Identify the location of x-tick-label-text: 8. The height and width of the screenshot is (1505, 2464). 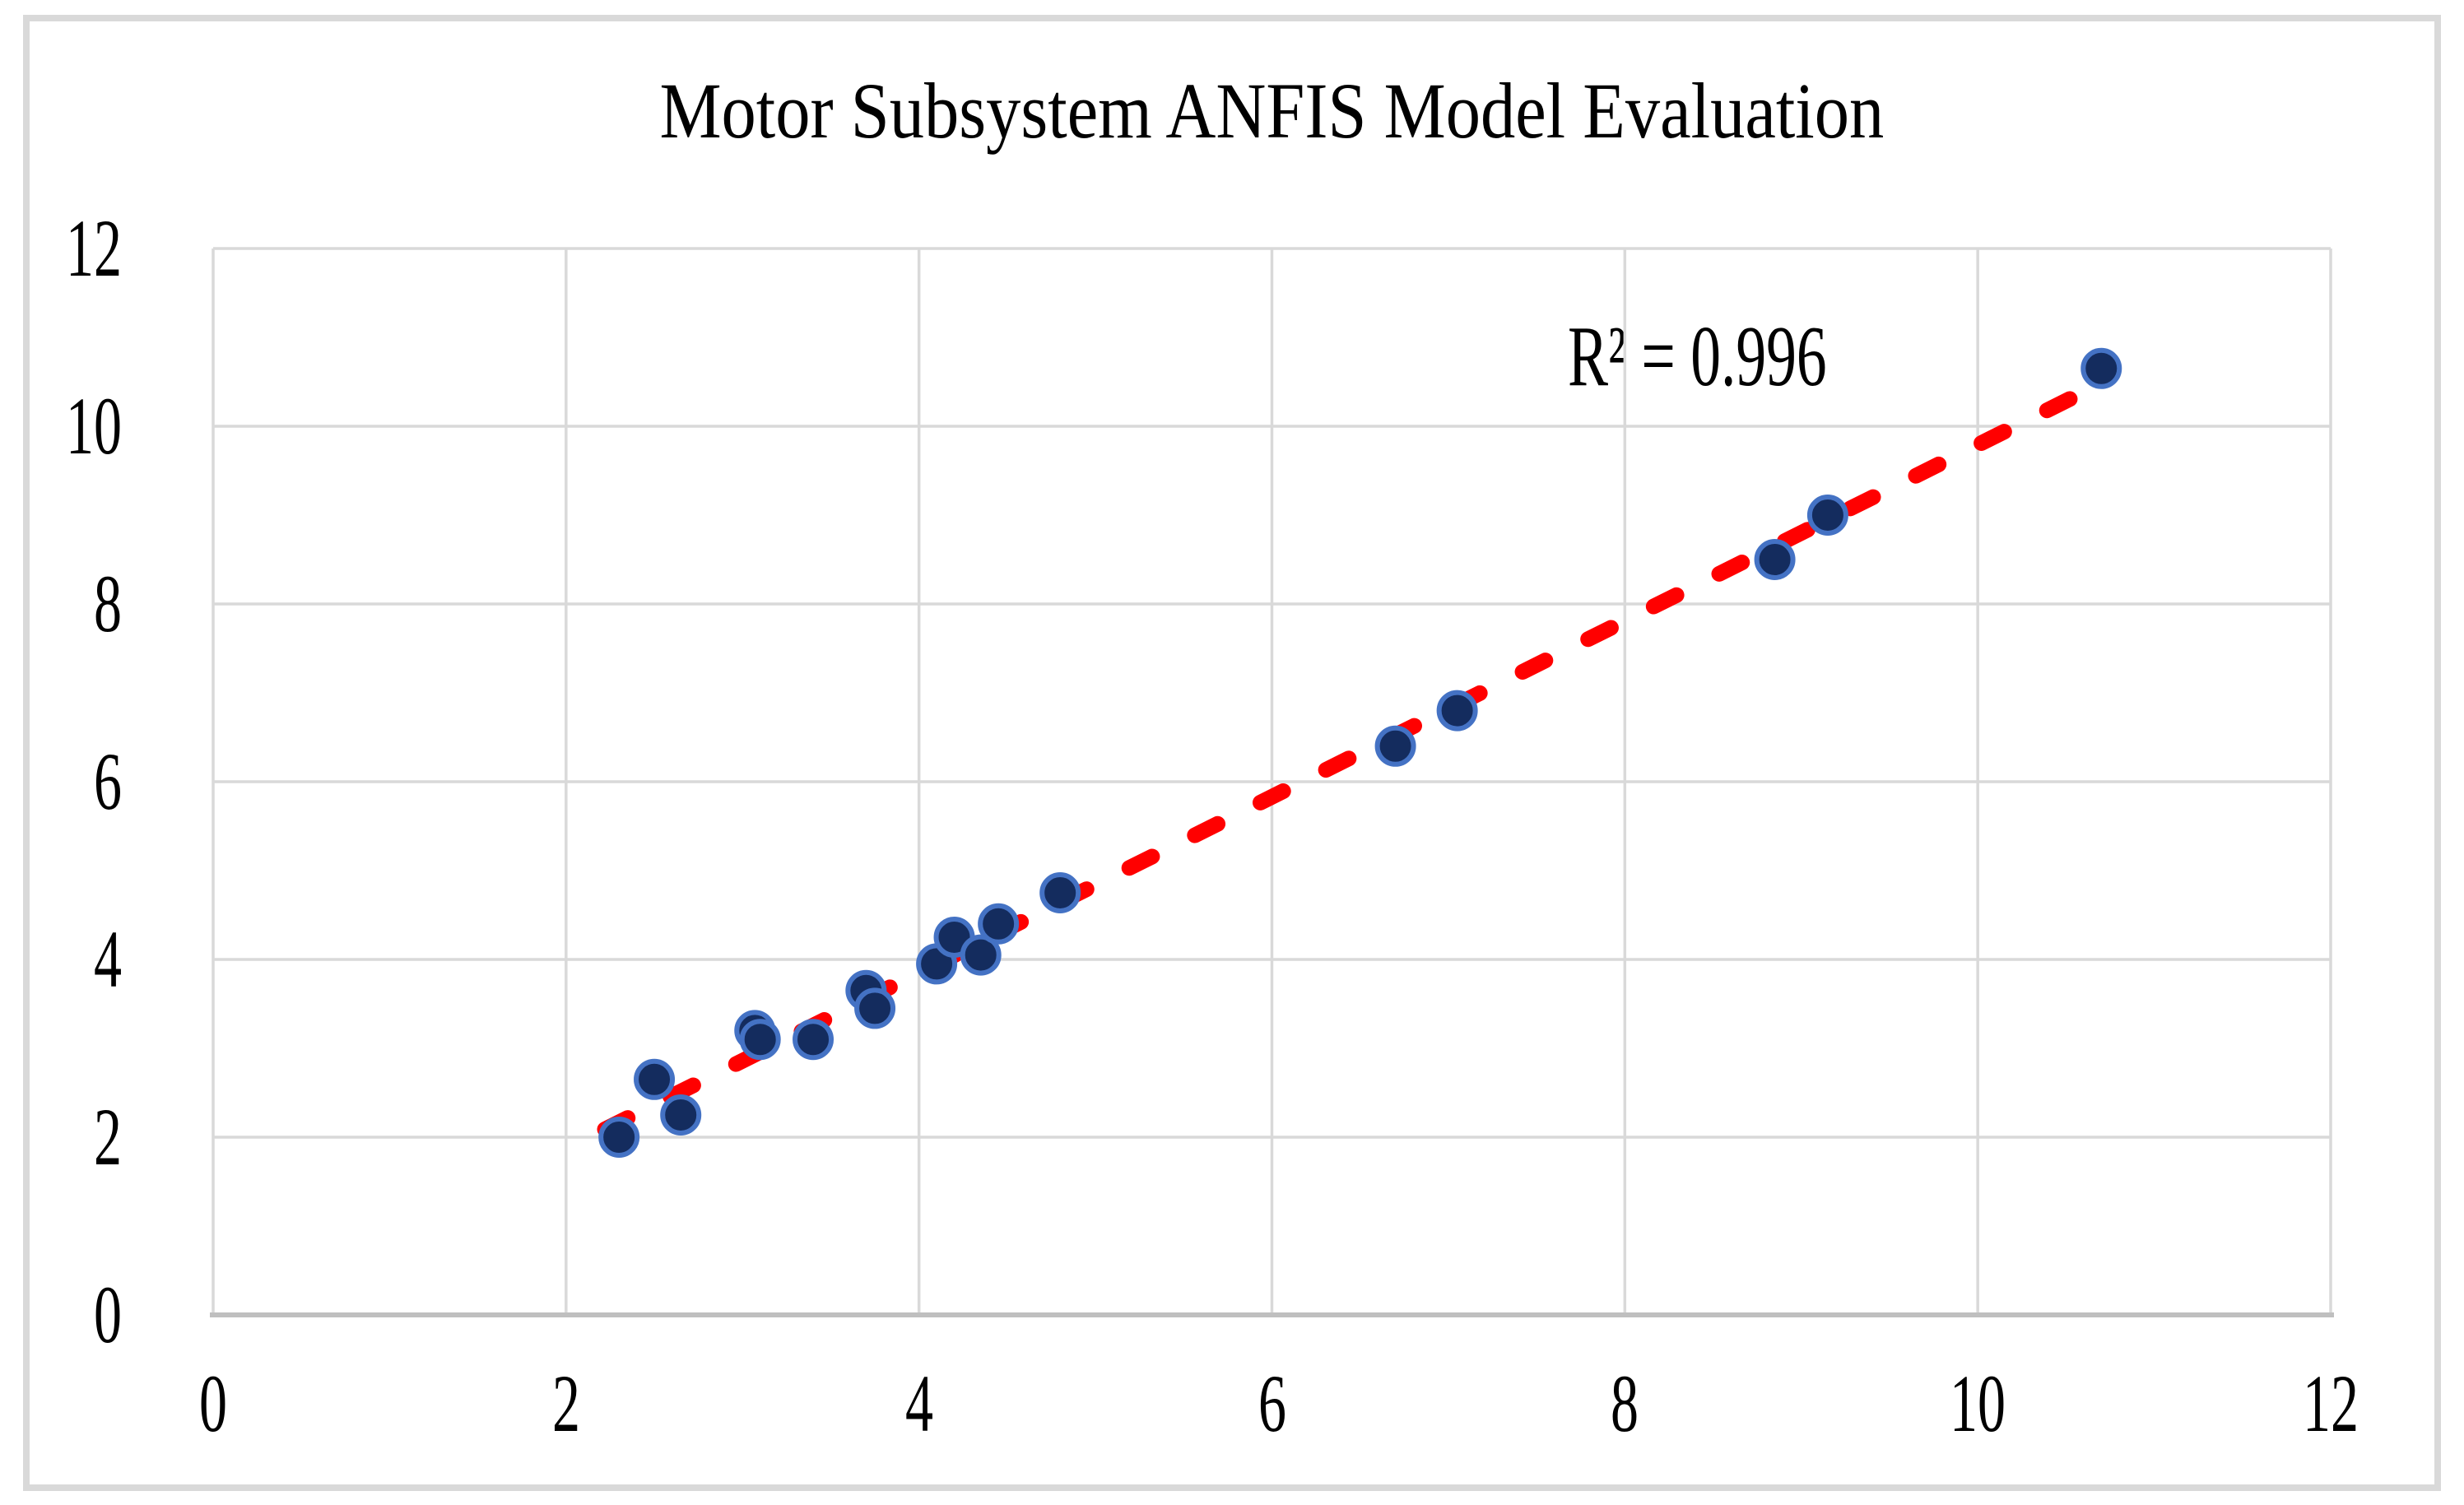
(1625, 1403).